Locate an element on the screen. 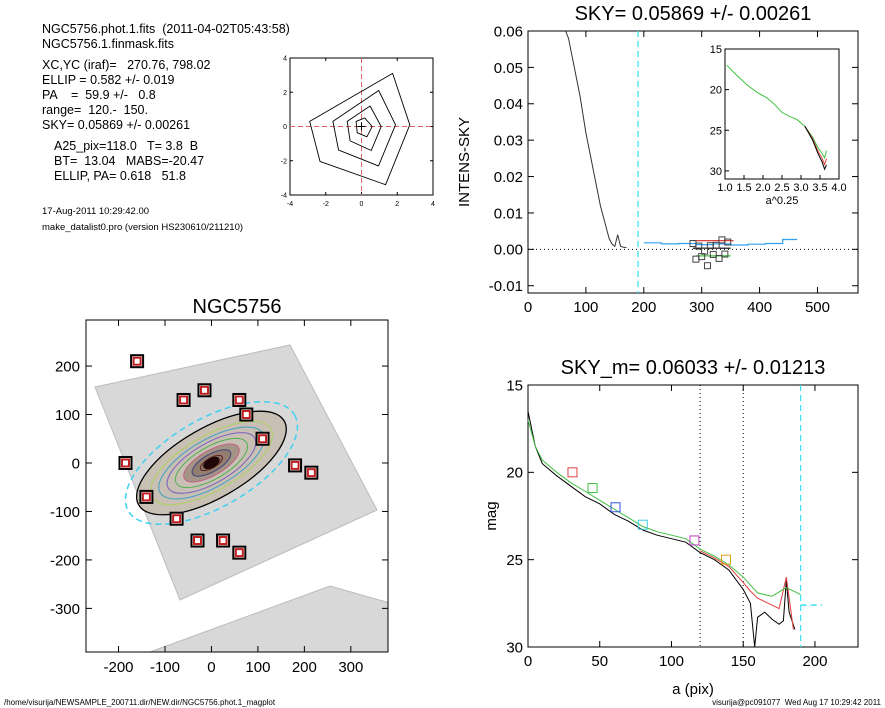 This screenshot has height=708, width=885. y-tick-label: 0.02 is located at coordinates (508, 177).